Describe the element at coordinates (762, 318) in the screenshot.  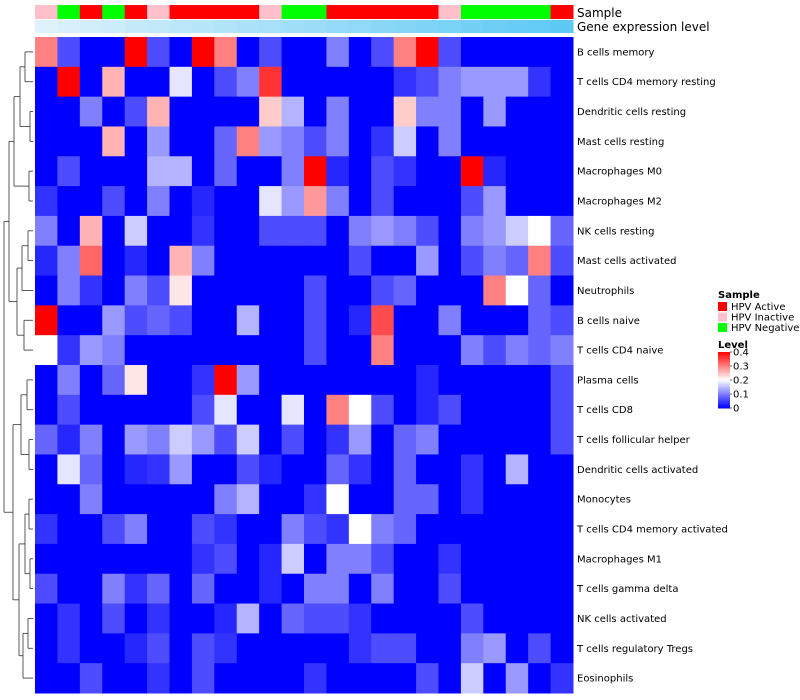
I see `sample-legend-label: HPV Inactive` at that location.